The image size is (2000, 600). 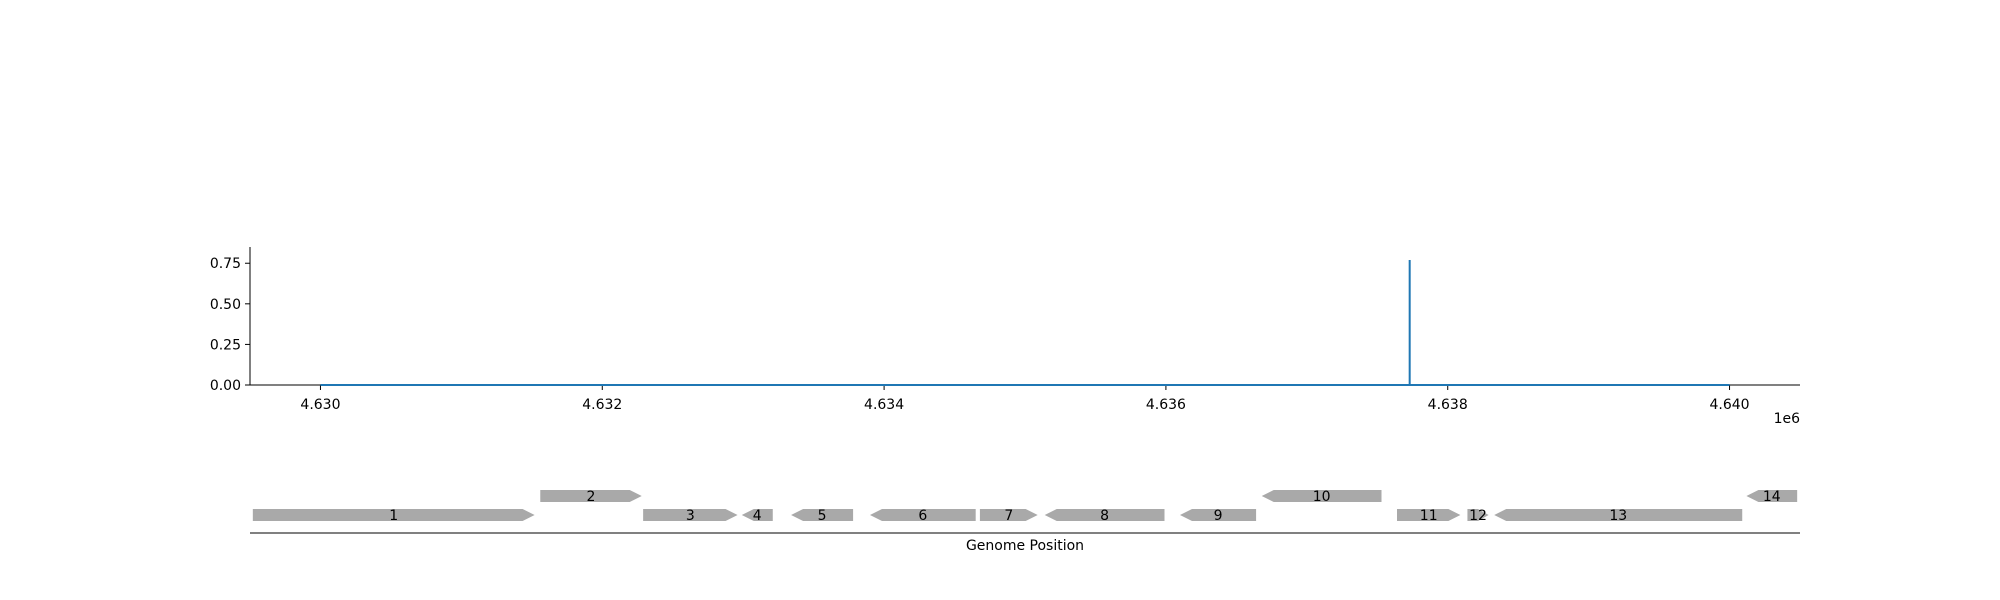 I want to click on coverage-line, so click(x=1025, y=322).